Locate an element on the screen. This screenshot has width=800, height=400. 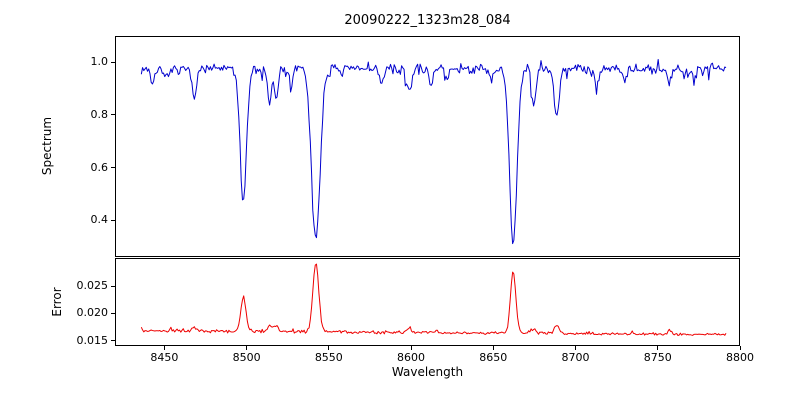
y-axis-label-spectrum: Spectrum is located at coordinates (47, 146).